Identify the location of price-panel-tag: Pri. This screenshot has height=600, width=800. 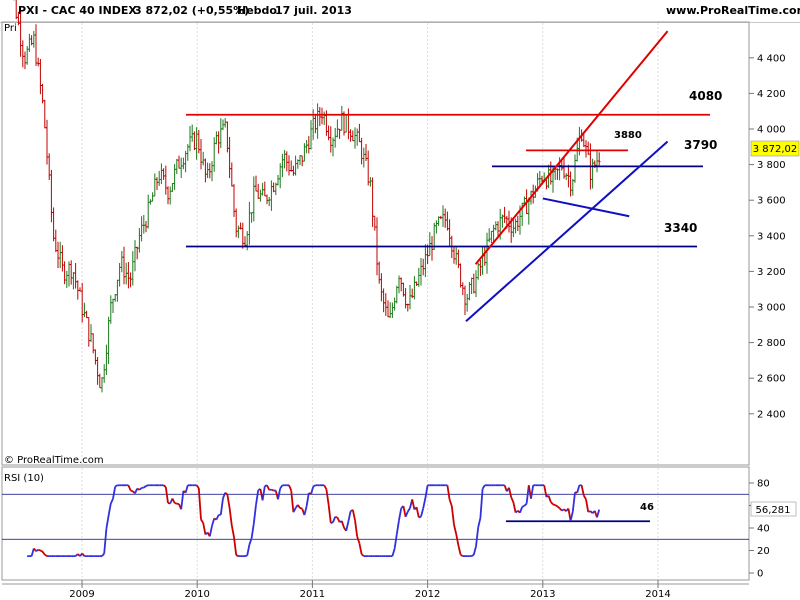
(10, 28).